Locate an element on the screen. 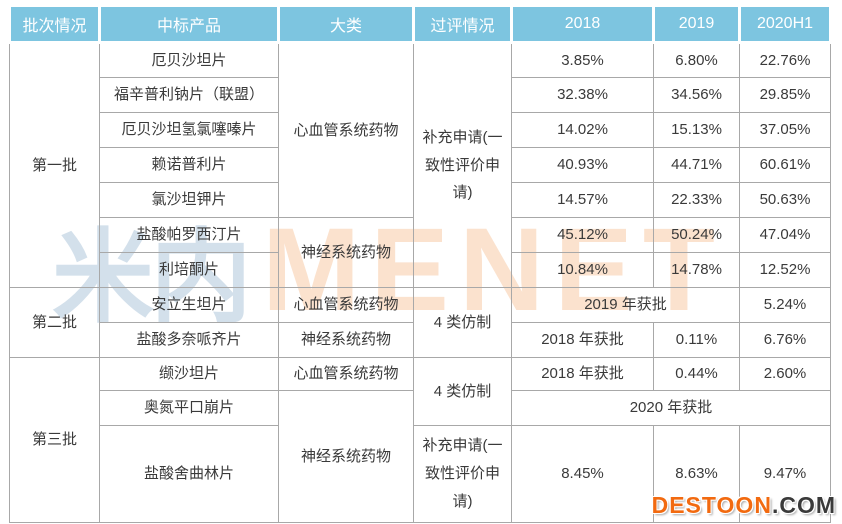  value-cell-2019: 0.11% is located at coordinates (696, 340).